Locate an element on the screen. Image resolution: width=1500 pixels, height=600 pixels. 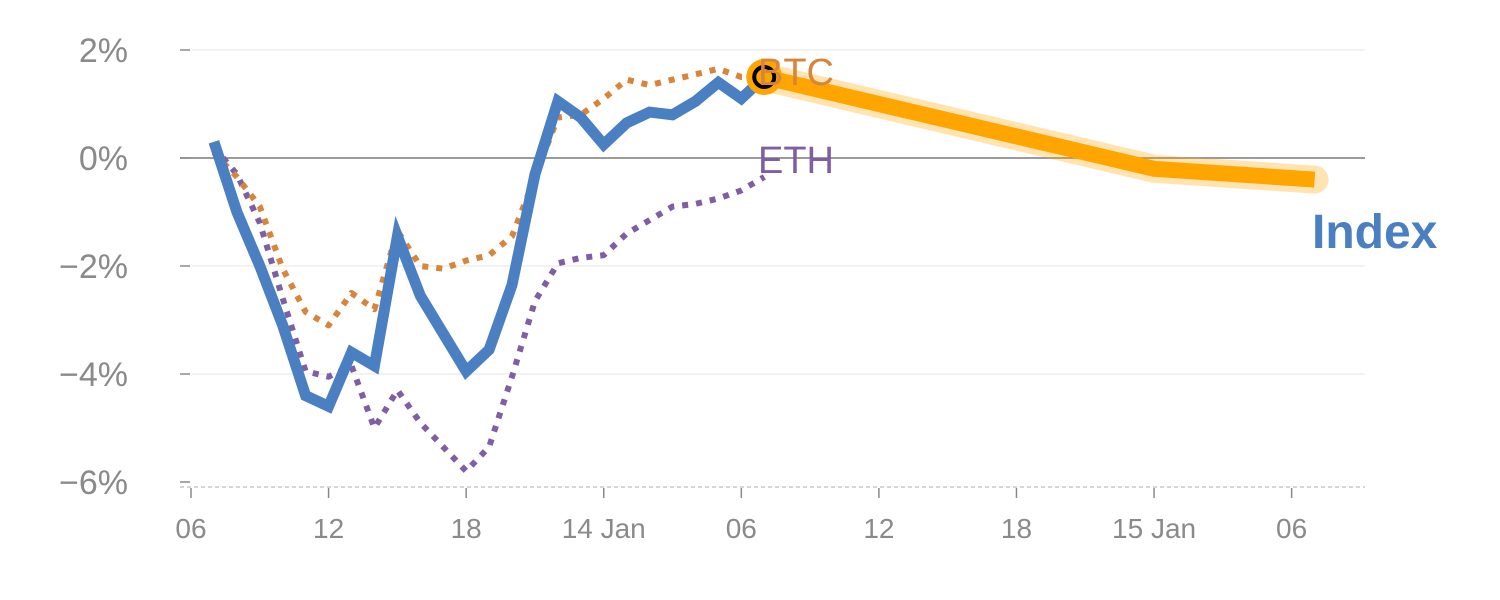
y-tick-label: −6% is located at coordinates (93, 483).